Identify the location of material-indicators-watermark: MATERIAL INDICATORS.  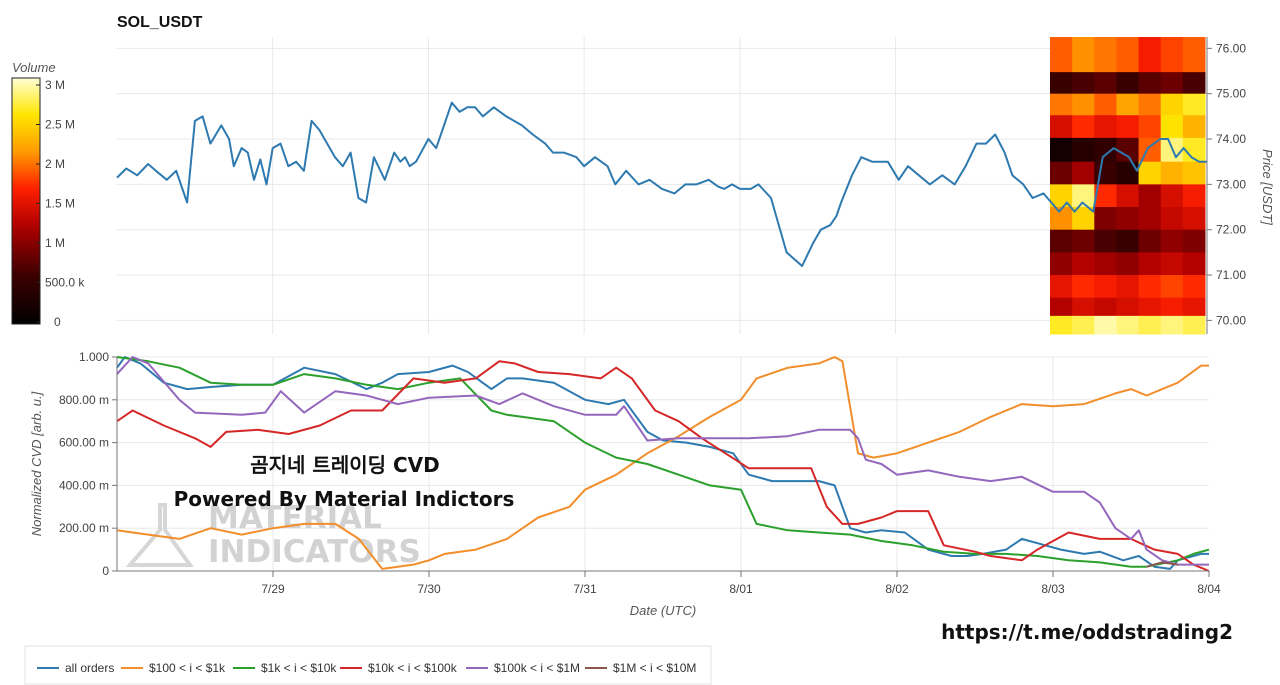
(273, 535).